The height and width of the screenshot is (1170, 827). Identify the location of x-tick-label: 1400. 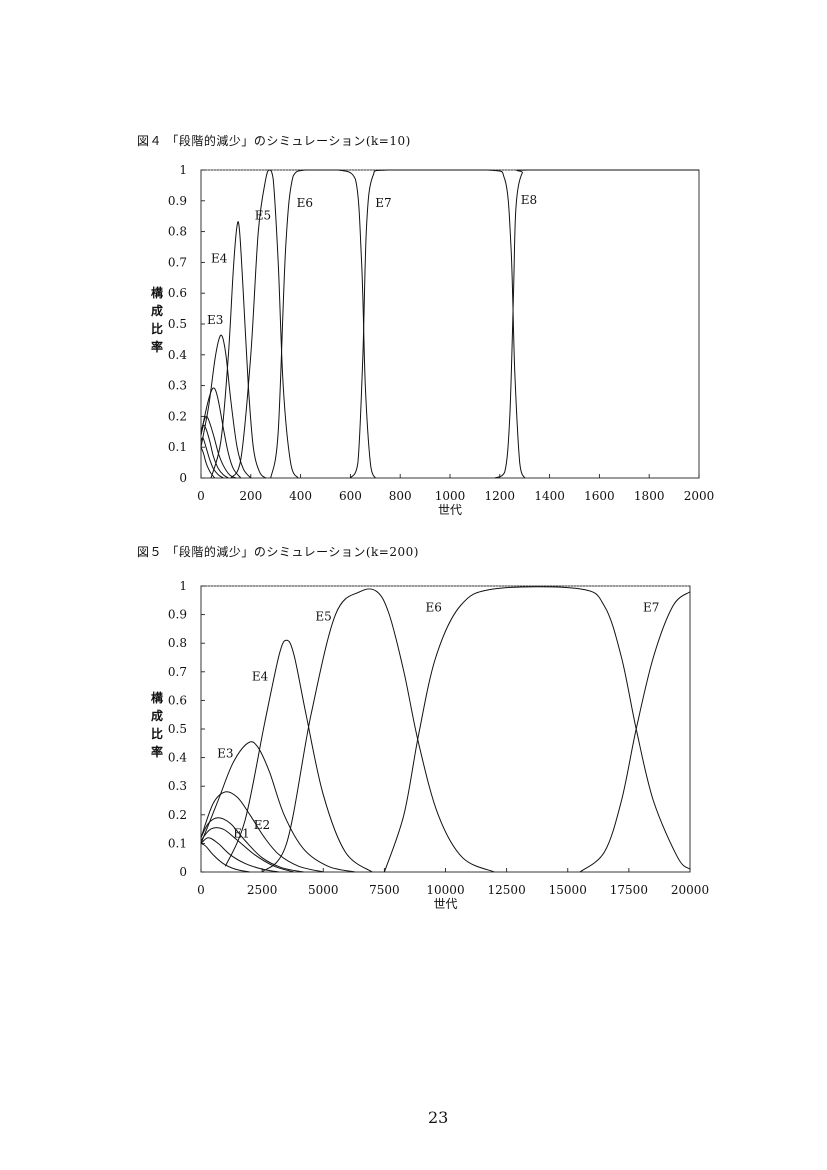
(549, 496).